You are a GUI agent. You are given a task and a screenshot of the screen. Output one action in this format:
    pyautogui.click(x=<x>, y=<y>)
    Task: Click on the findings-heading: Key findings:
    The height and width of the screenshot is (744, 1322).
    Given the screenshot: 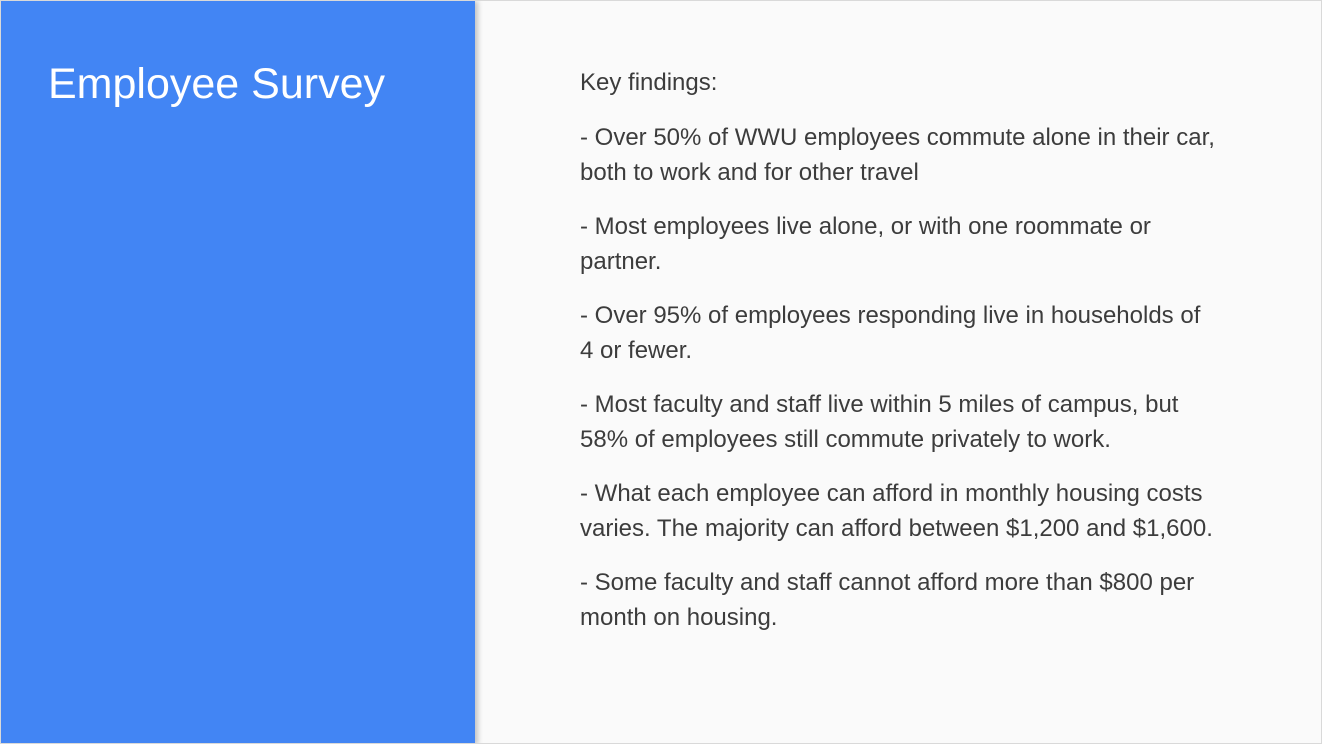 What is the action you would take?
    pyautogui.click(x=649, y=82)
    